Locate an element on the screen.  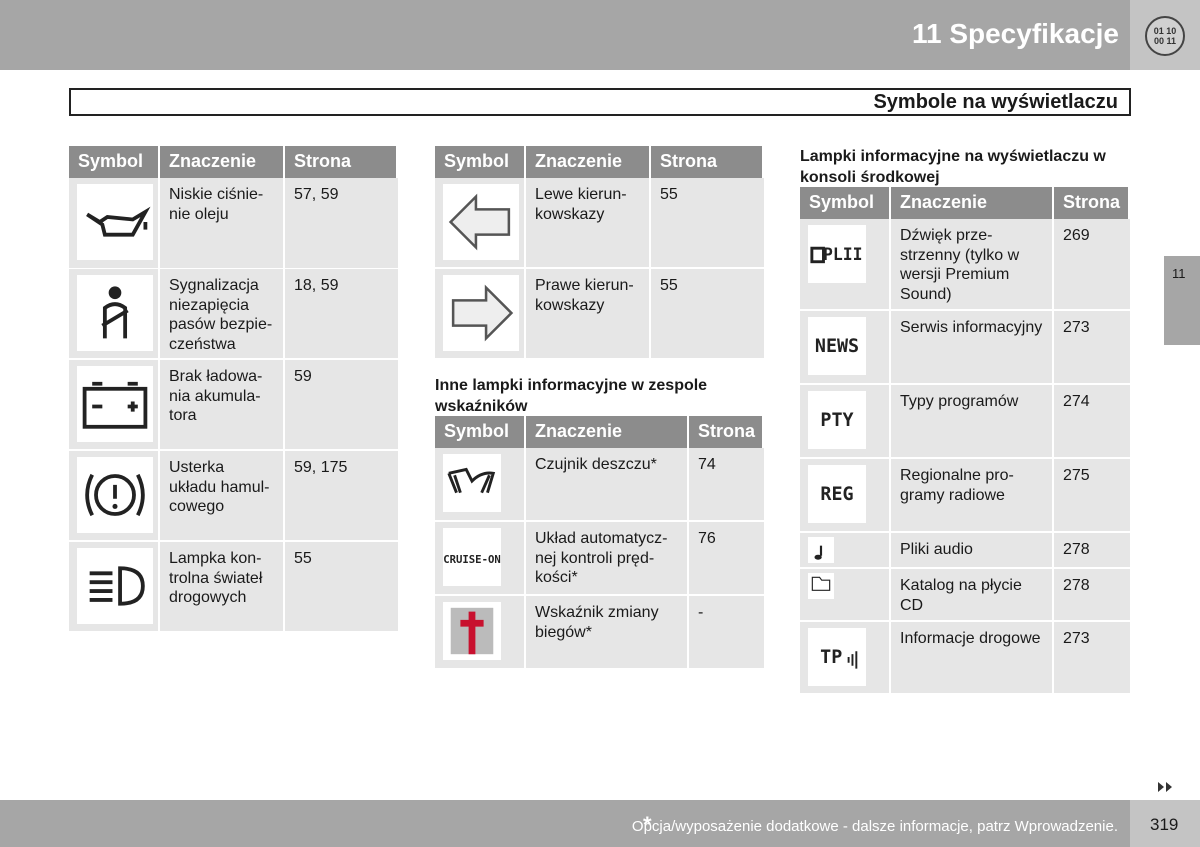
page-cell: 76 is located at coordinates (726, 558).